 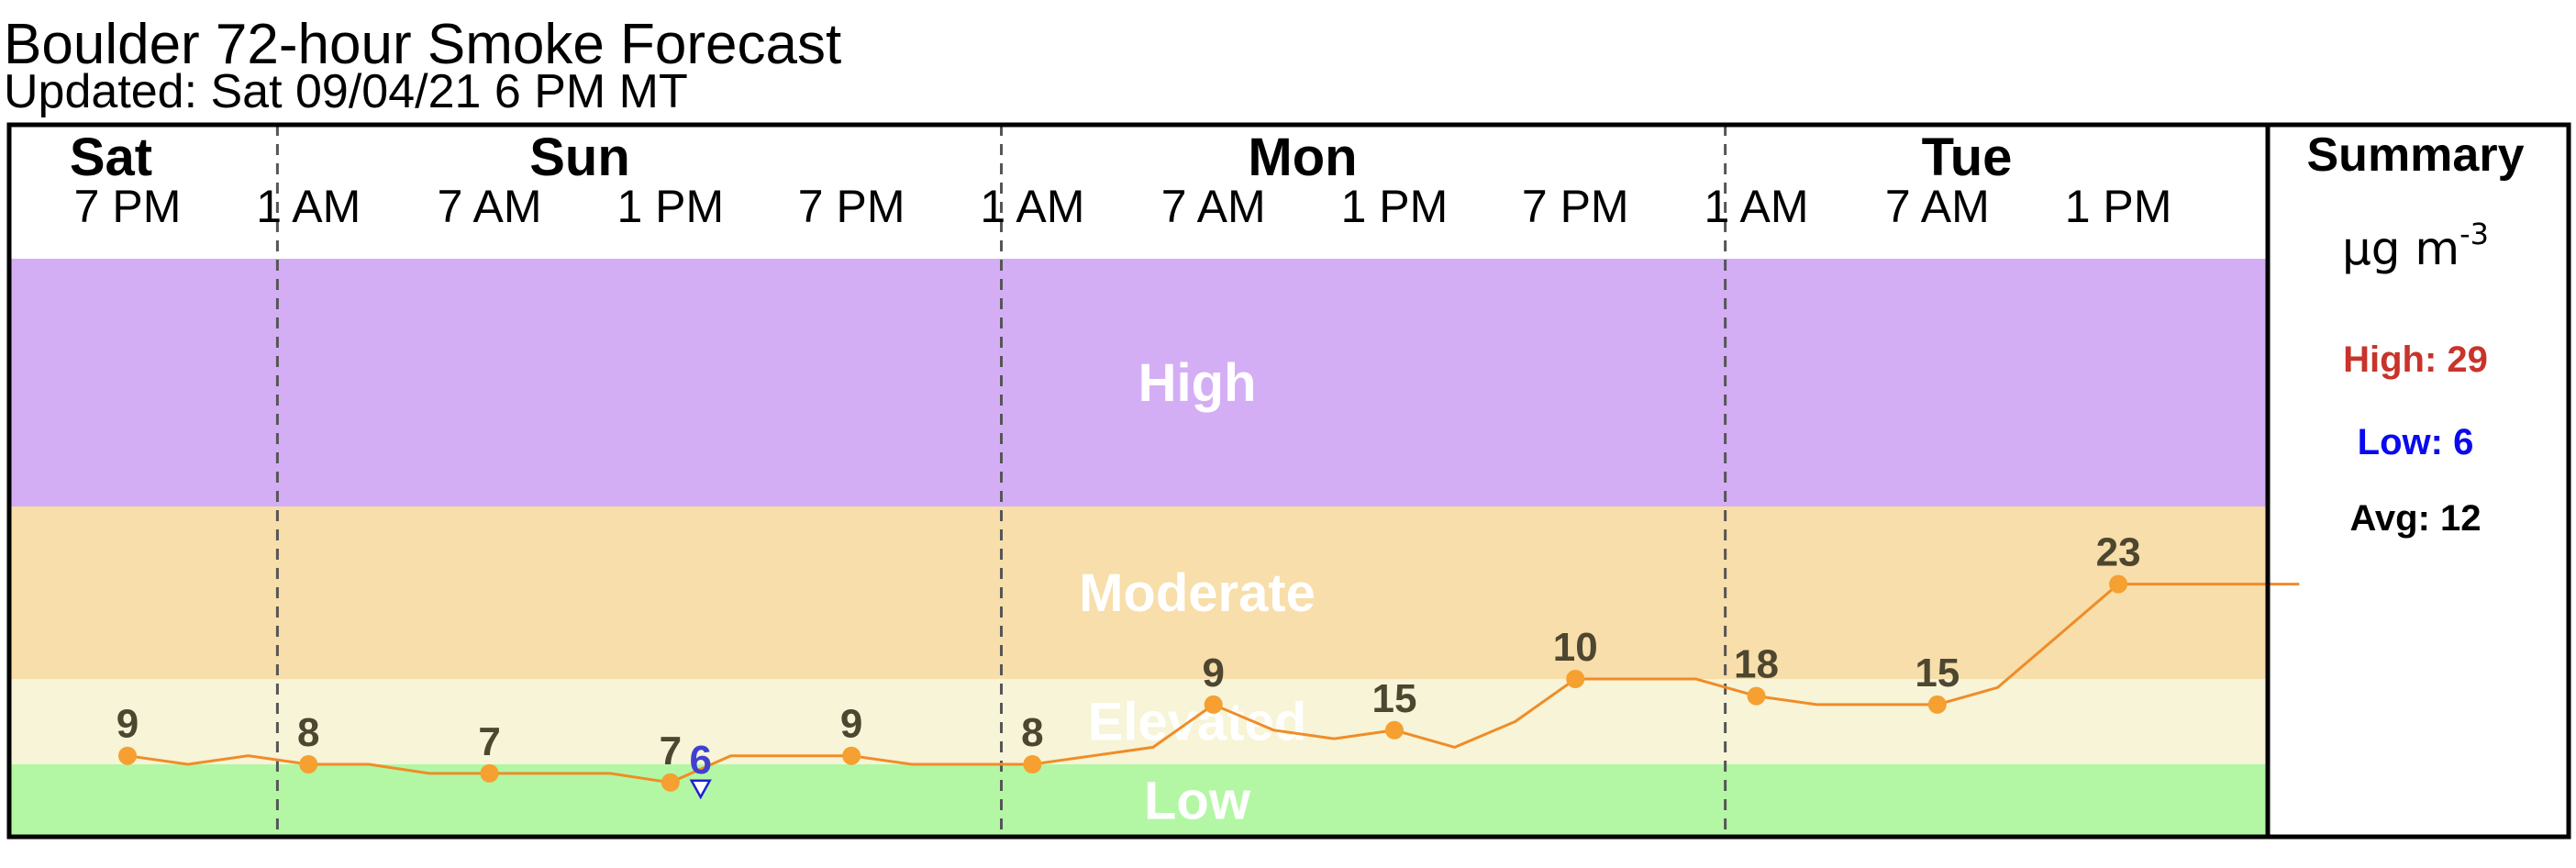 I want to click on band-label-low: Low, so click(x=1197, y=801).